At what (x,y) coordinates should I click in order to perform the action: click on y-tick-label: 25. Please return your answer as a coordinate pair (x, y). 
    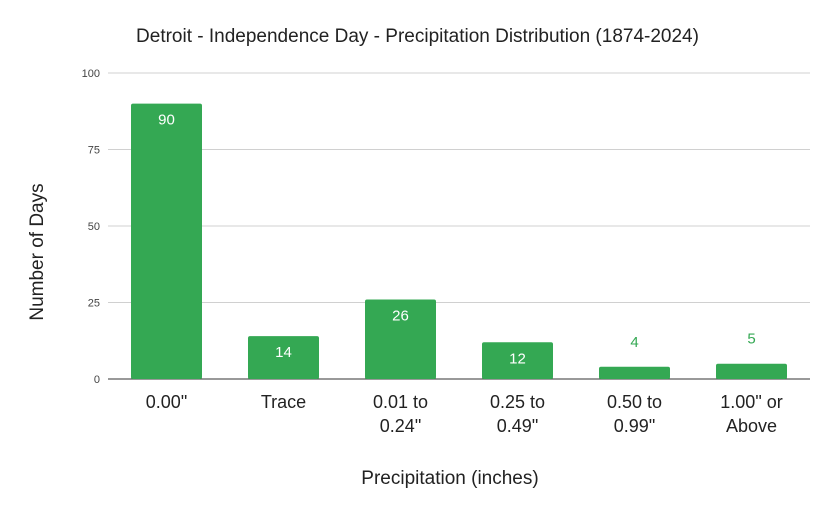
    Looking at the image, I should click on (94, 304).